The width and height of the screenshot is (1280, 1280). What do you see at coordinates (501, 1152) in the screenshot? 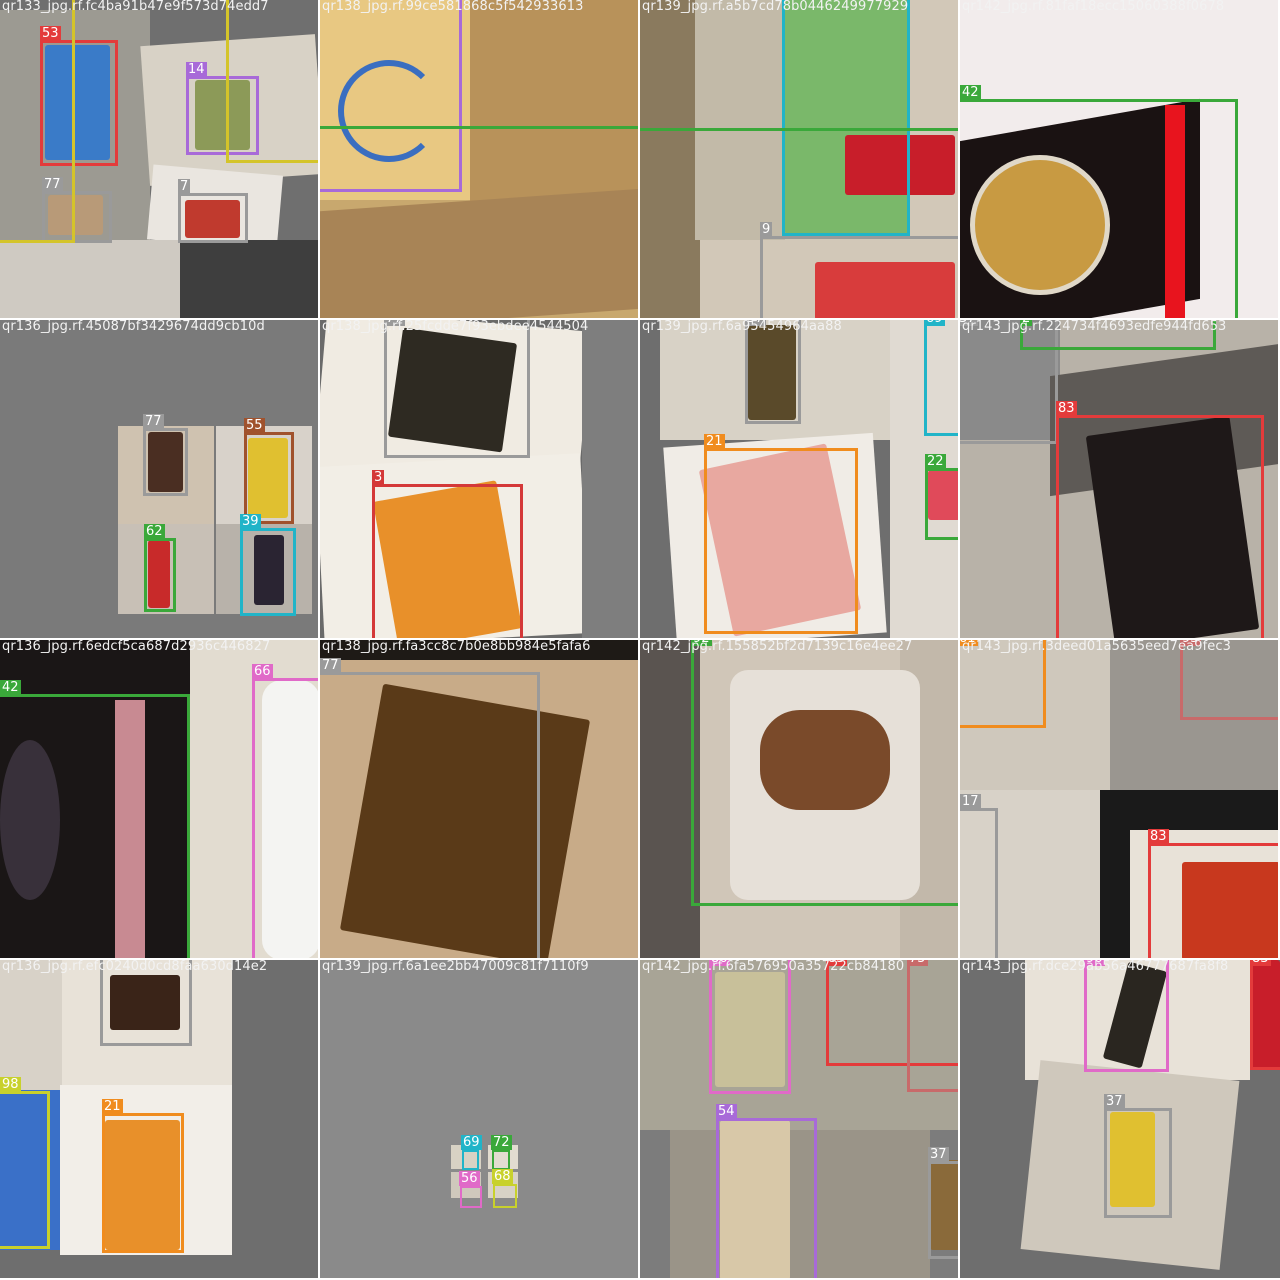
I see `detection-box: 72` at bounding box center [501, 1152].